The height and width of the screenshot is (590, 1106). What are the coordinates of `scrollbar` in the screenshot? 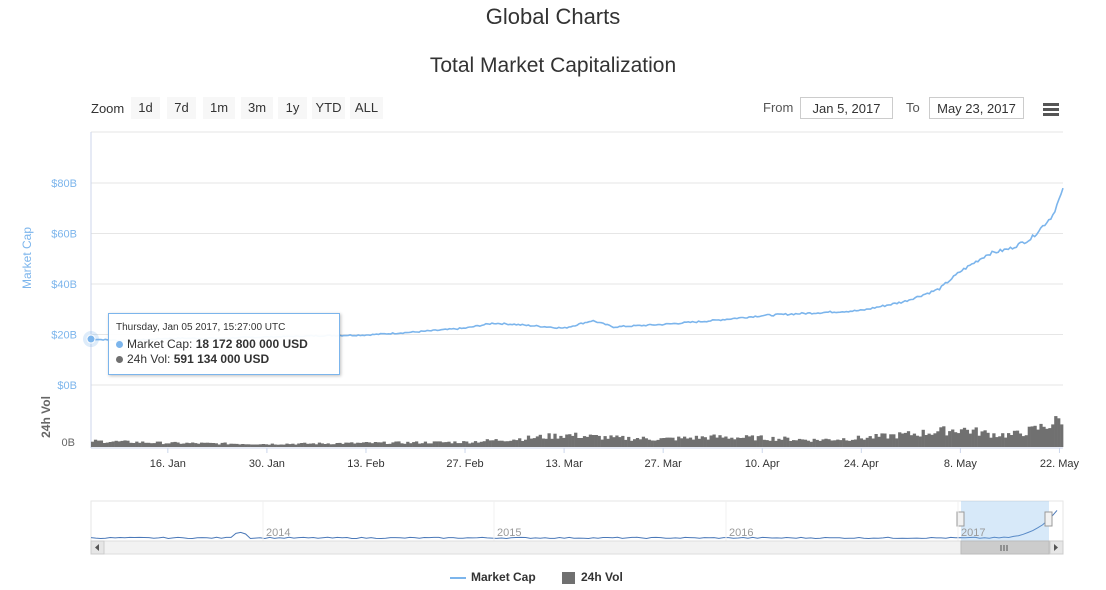 It's located at (577, 547).